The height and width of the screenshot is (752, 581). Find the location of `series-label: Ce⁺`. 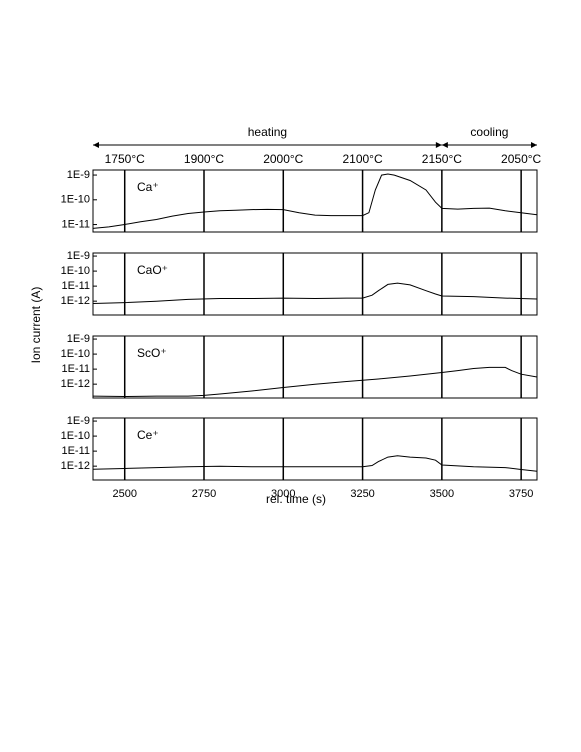

series-label: Ce⁺ is located at coordinates (148, 435).